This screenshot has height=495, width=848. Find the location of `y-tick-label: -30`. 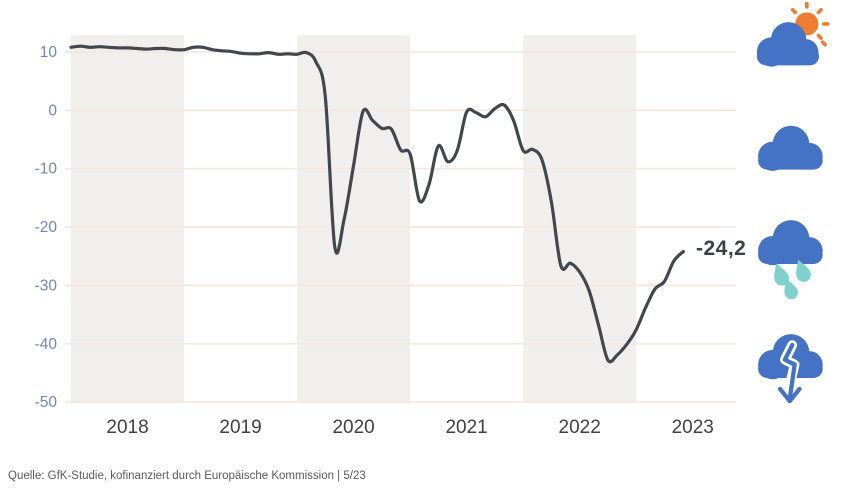

y-tick-label: -30 is located at coordinates (46, 285).